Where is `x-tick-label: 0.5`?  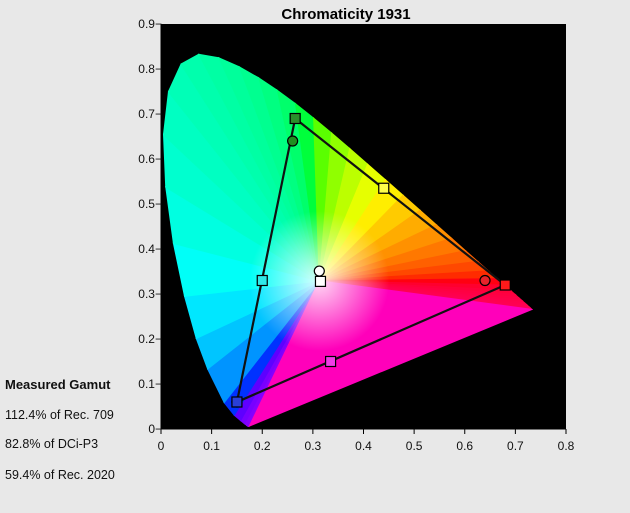
x-tick-label: 0.5 is located at coordinates (414, 446).